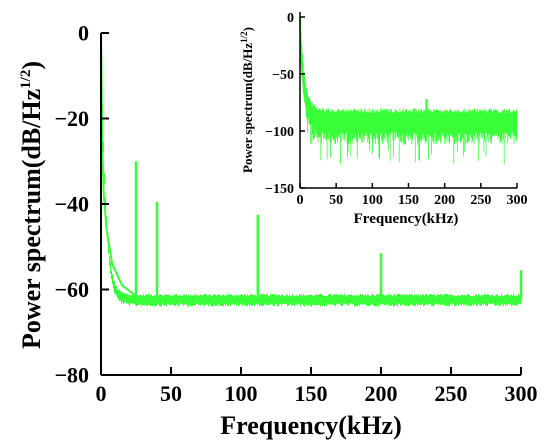 The height and width of the screenshot is (447, 550). What do you see at coordinates (71, 375) in the screenshot?
I see `y-tick-label-0-4: −80` at bounding box center [71, 375].